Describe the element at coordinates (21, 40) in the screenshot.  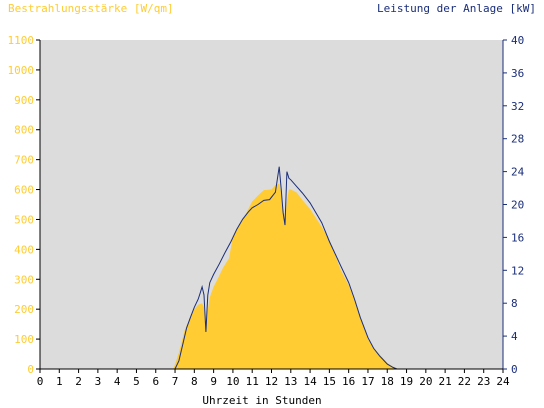
I see `y-left-tick-label: 1100` at that location.